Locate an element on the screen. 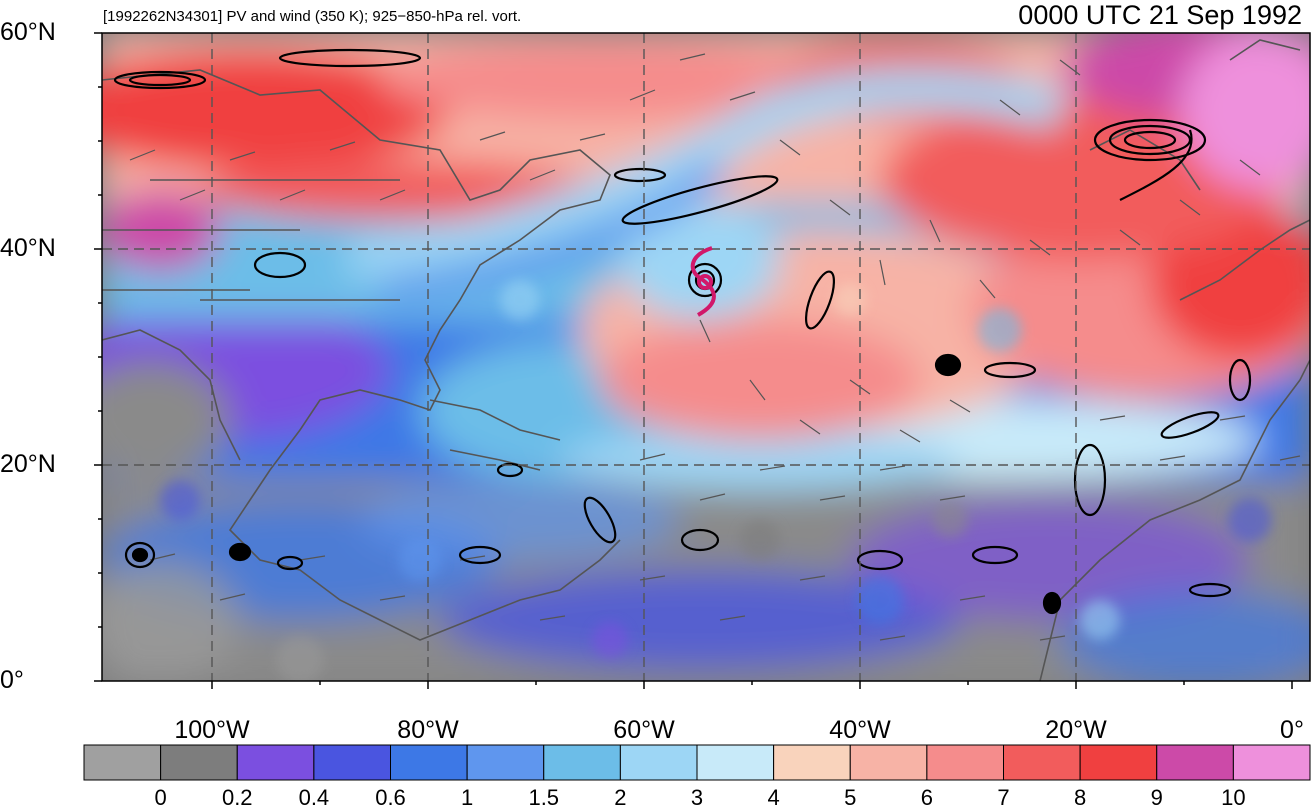 Image resolution: width=1312 pixels, height=811 pixels. colorbar-label: 6 is located at coordinates (926, 797).